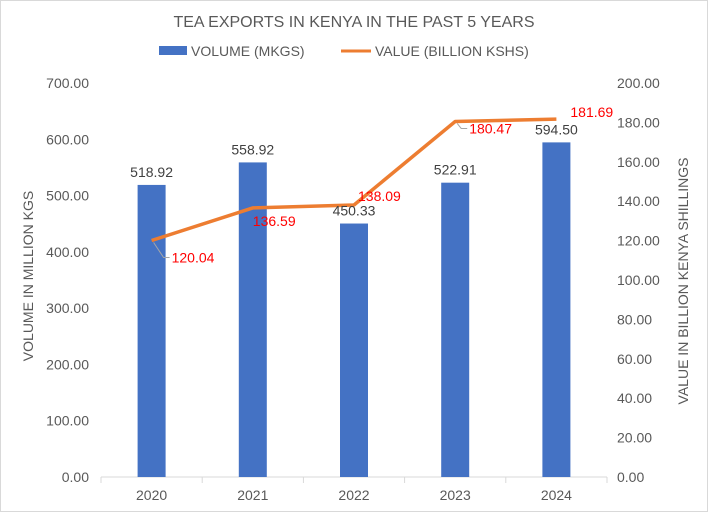 The image size is (708, 512). What do you see at coordinates (379, 196) in the screenshot?
I see `data-label-value: 138.09` at bounding box center [379, 196].